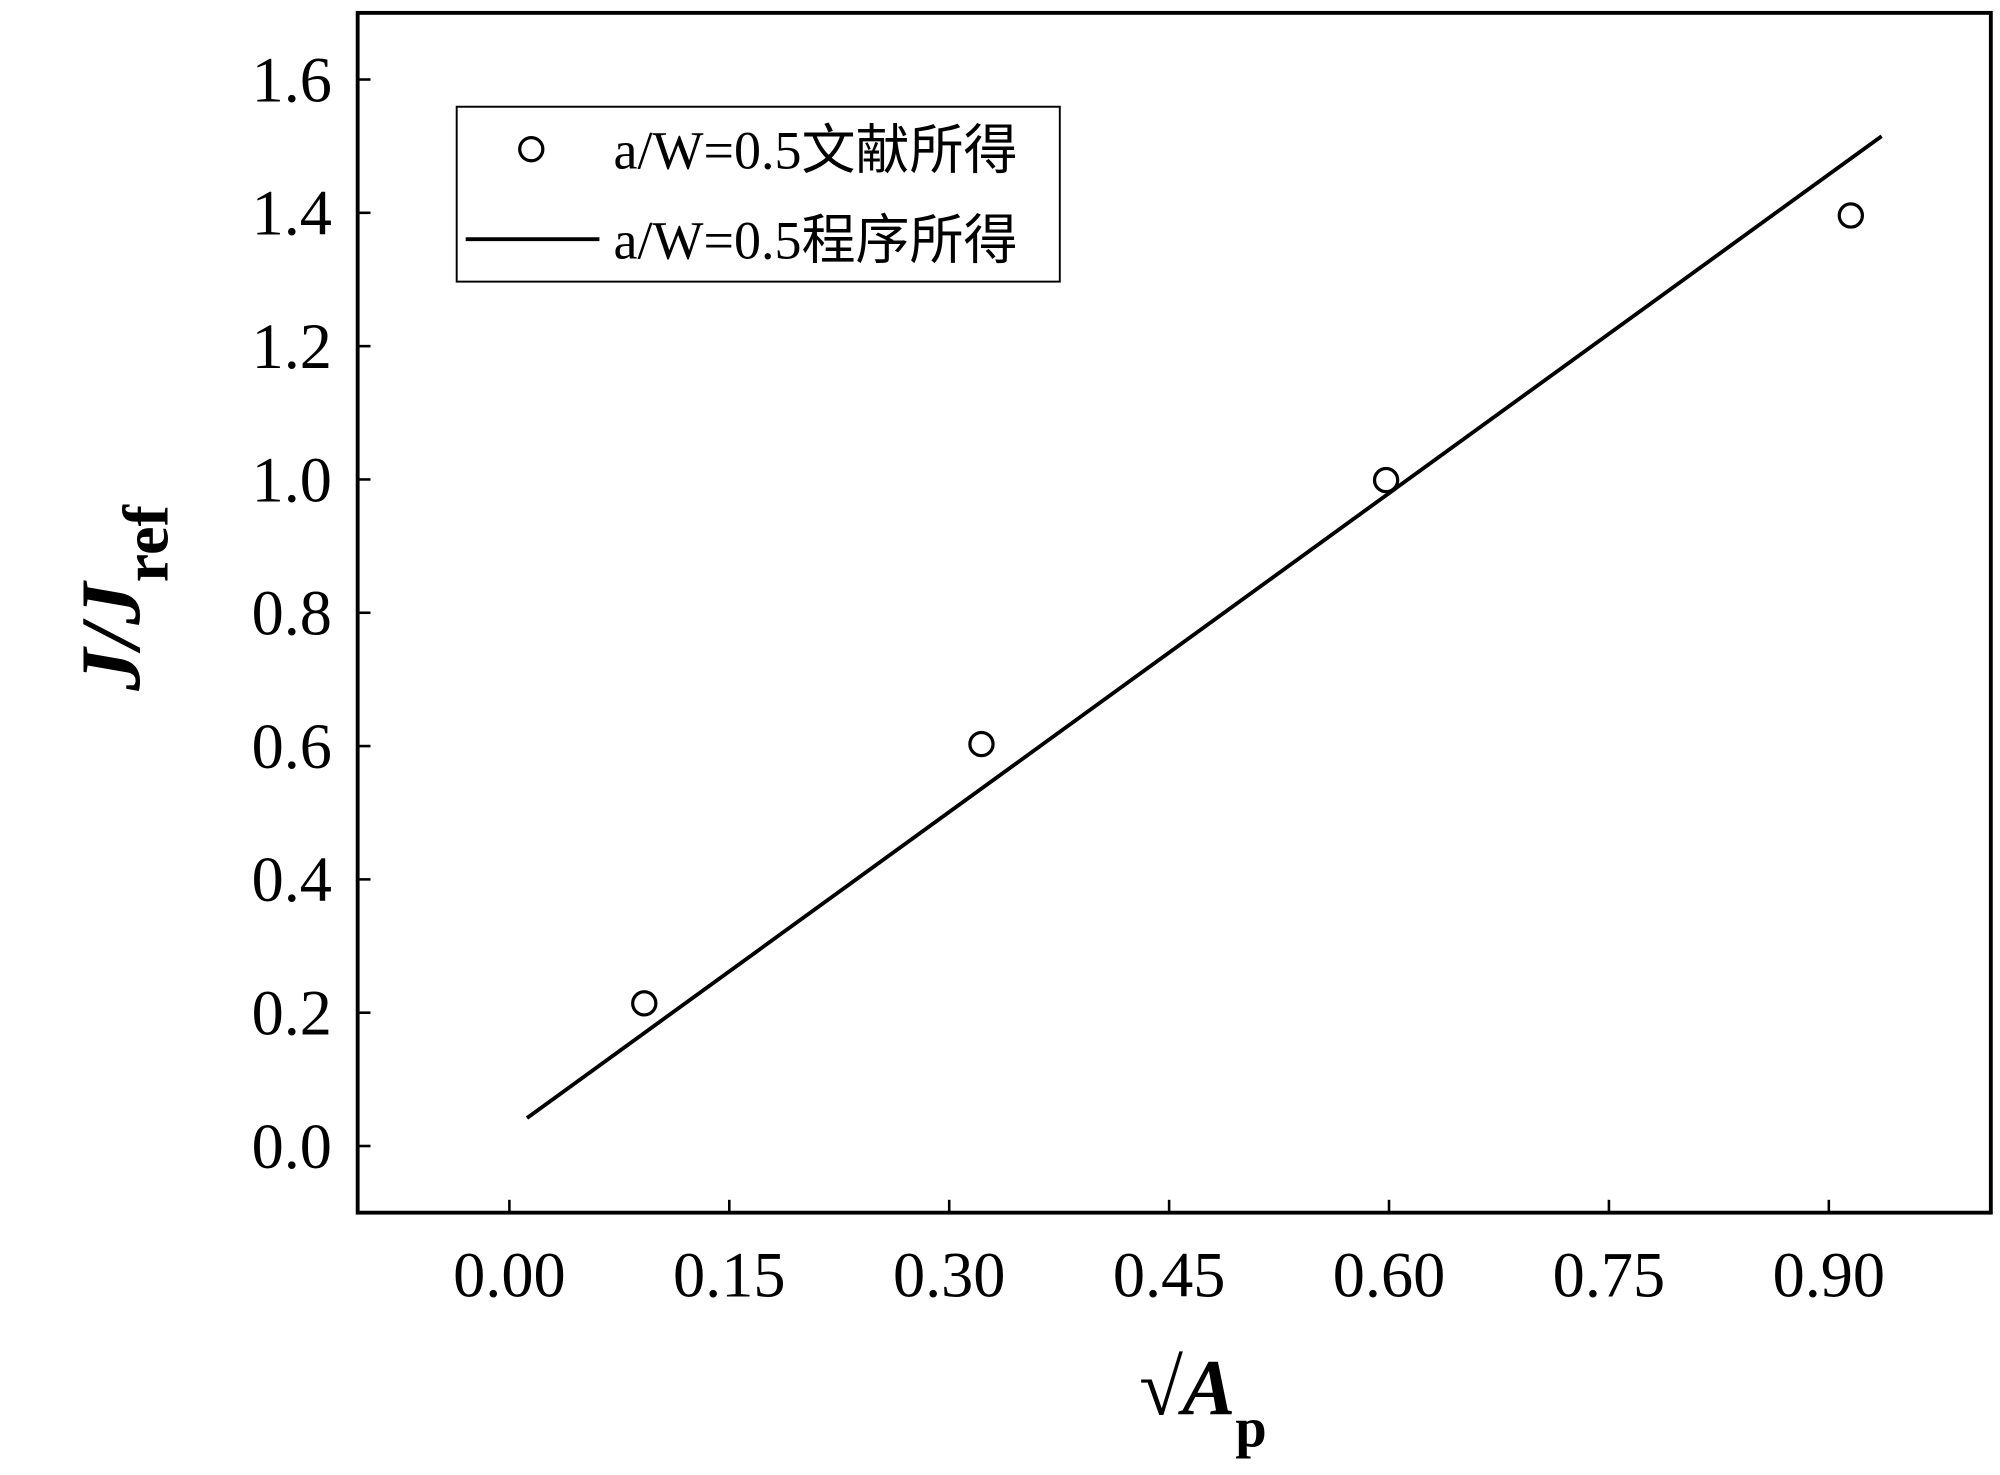  I want to click on x-tick-label: 0.75, so click(1609, 1274).